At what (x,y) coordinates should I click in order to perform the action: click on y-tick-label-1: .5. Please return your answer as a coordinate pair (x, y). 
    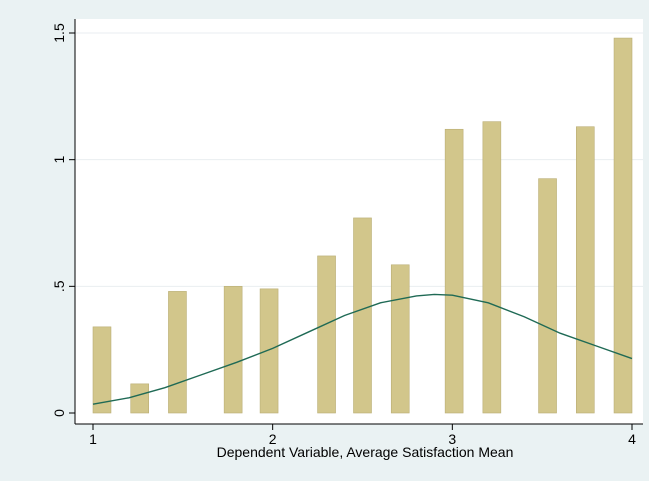
    Looking at the image, I should click on (59, 286).